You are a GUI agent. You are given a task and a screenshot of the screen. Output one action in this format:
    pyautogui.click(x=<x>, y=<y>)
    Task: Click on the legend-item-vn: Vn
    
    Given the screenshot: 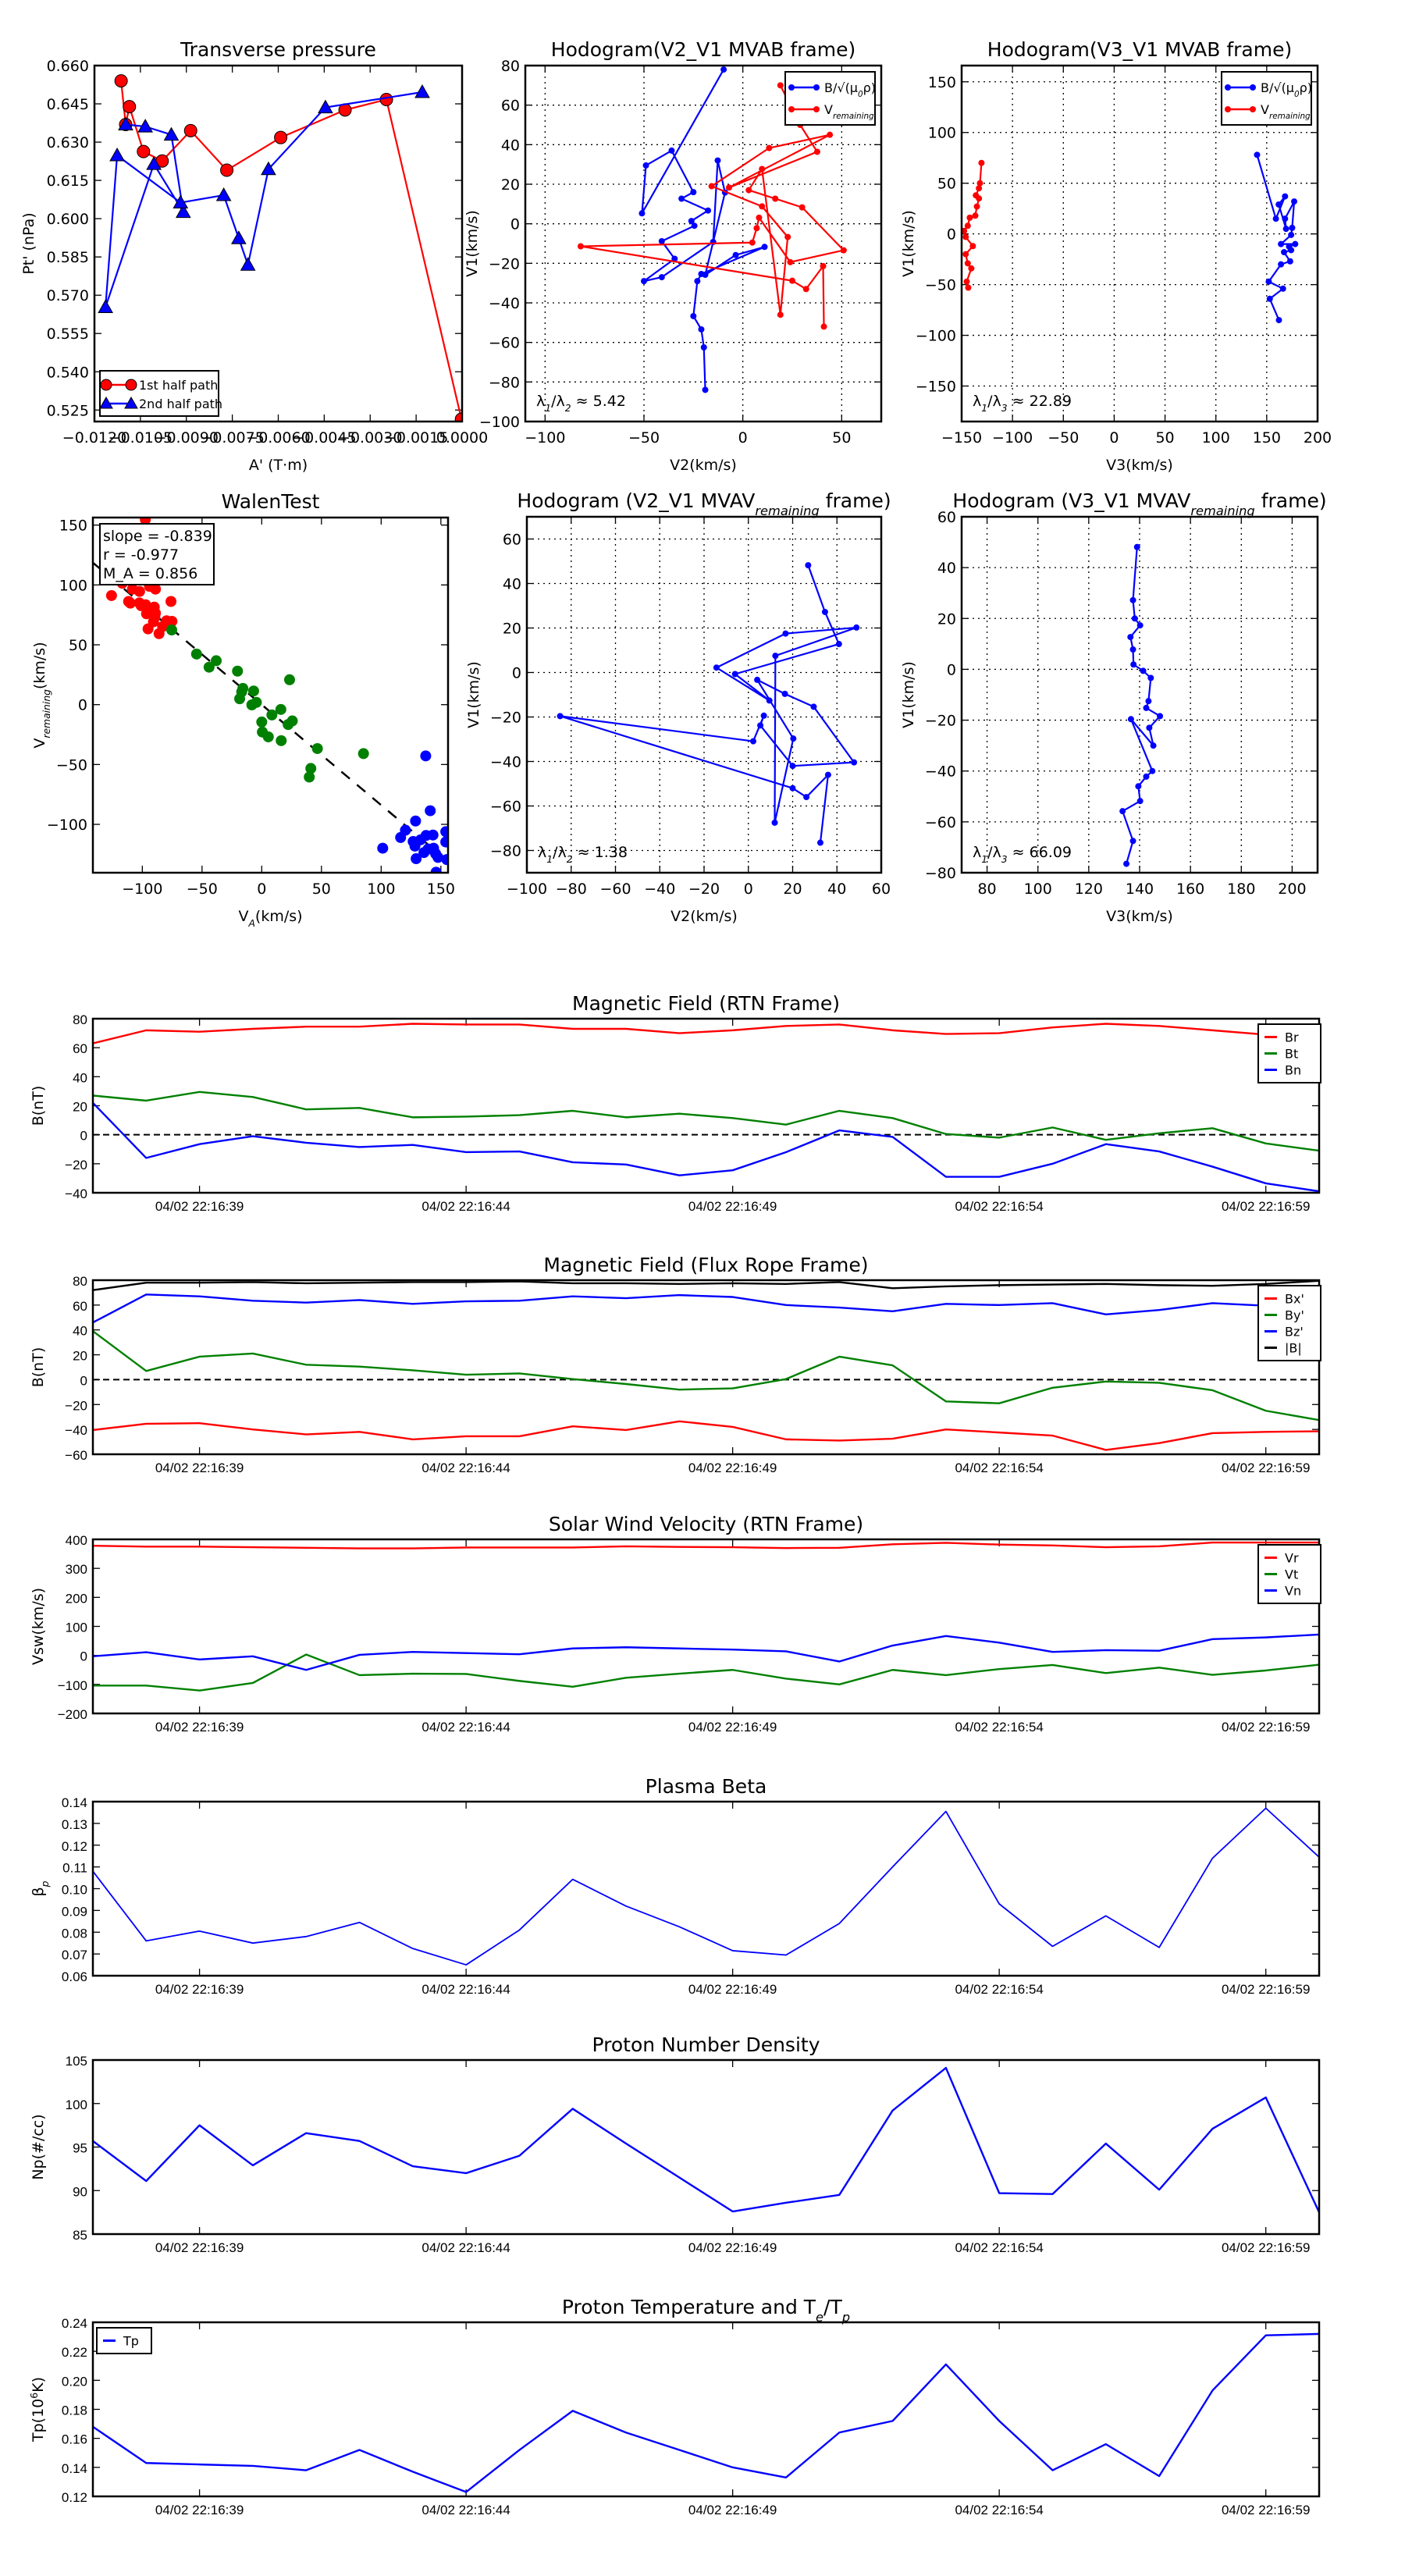 What is the action you would take?
    pyautogui.click(x=1283, y=1591)
    